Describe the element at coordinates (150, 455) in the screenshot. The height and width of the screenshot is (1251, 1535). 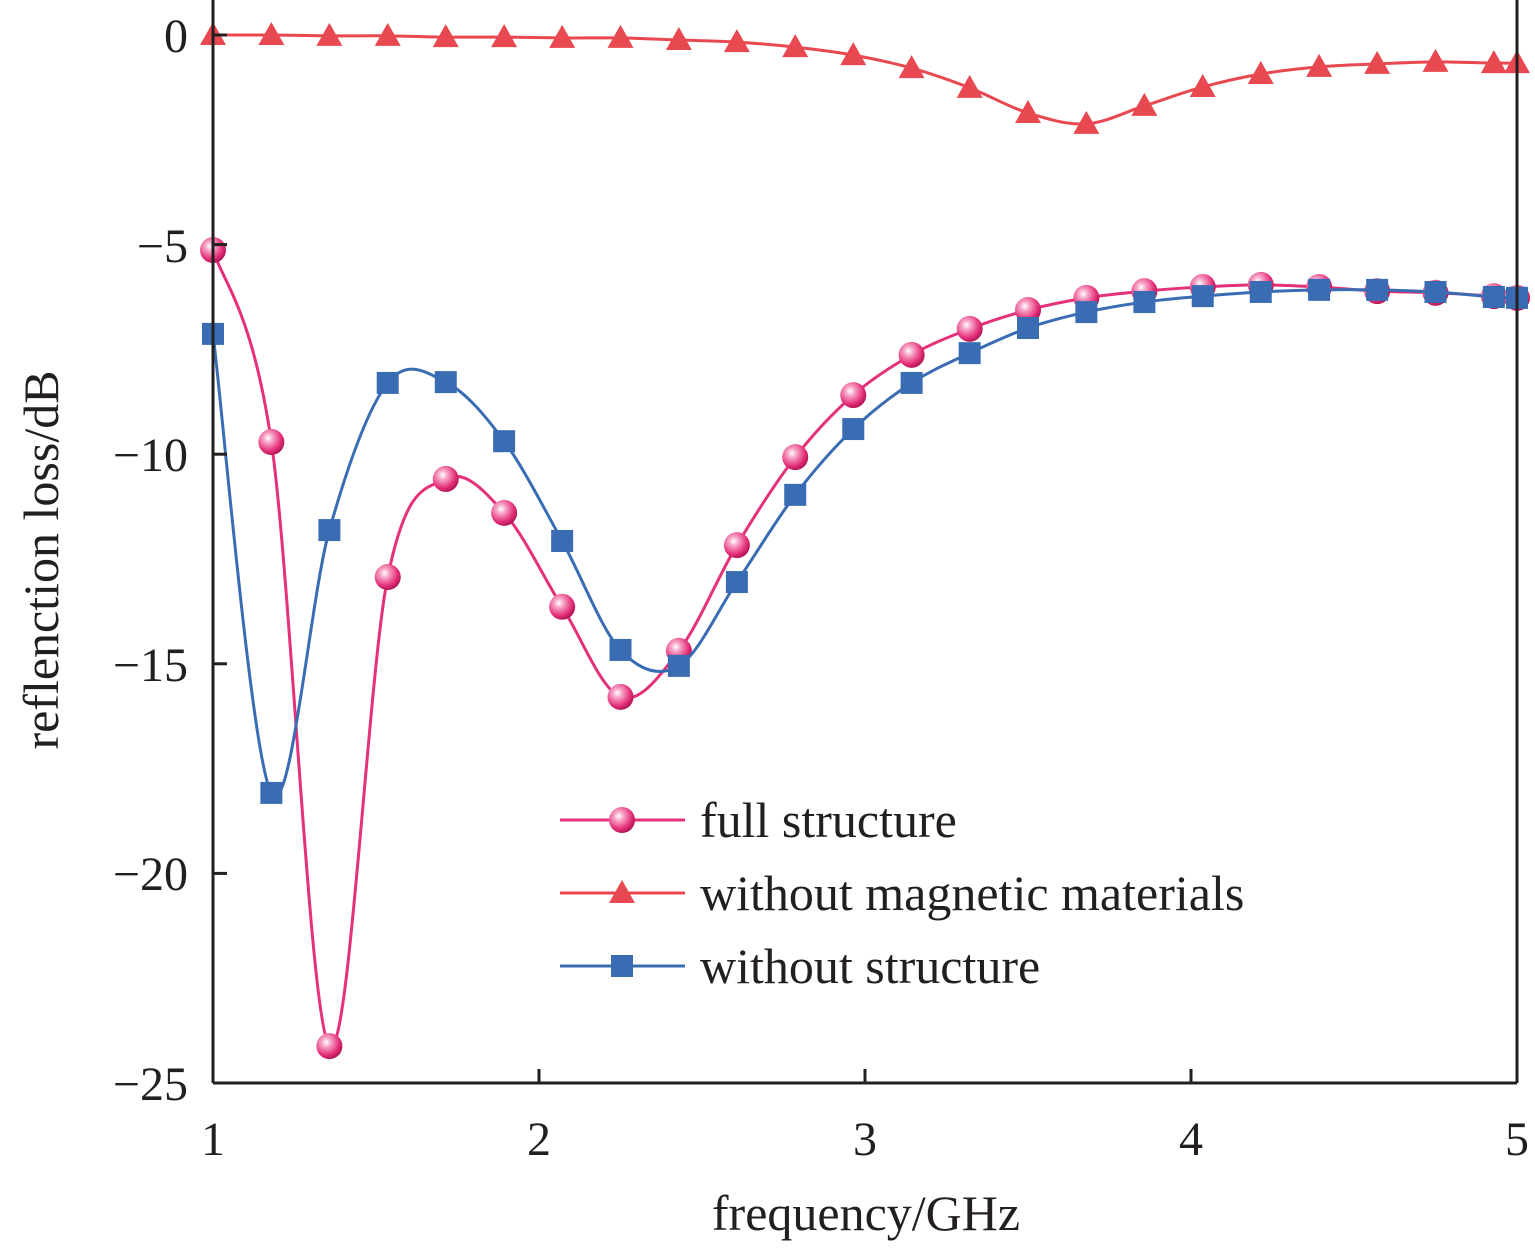
I see `y-tick-label: −10` at that location.